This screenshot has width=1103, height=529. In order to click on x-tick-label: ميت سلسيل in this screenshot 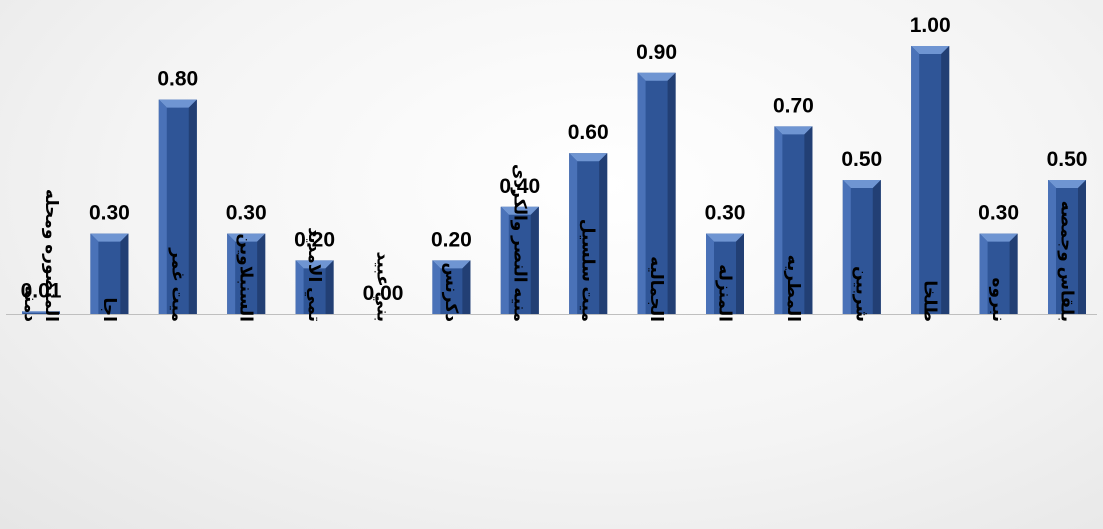, I will do `click(588, 270)`.